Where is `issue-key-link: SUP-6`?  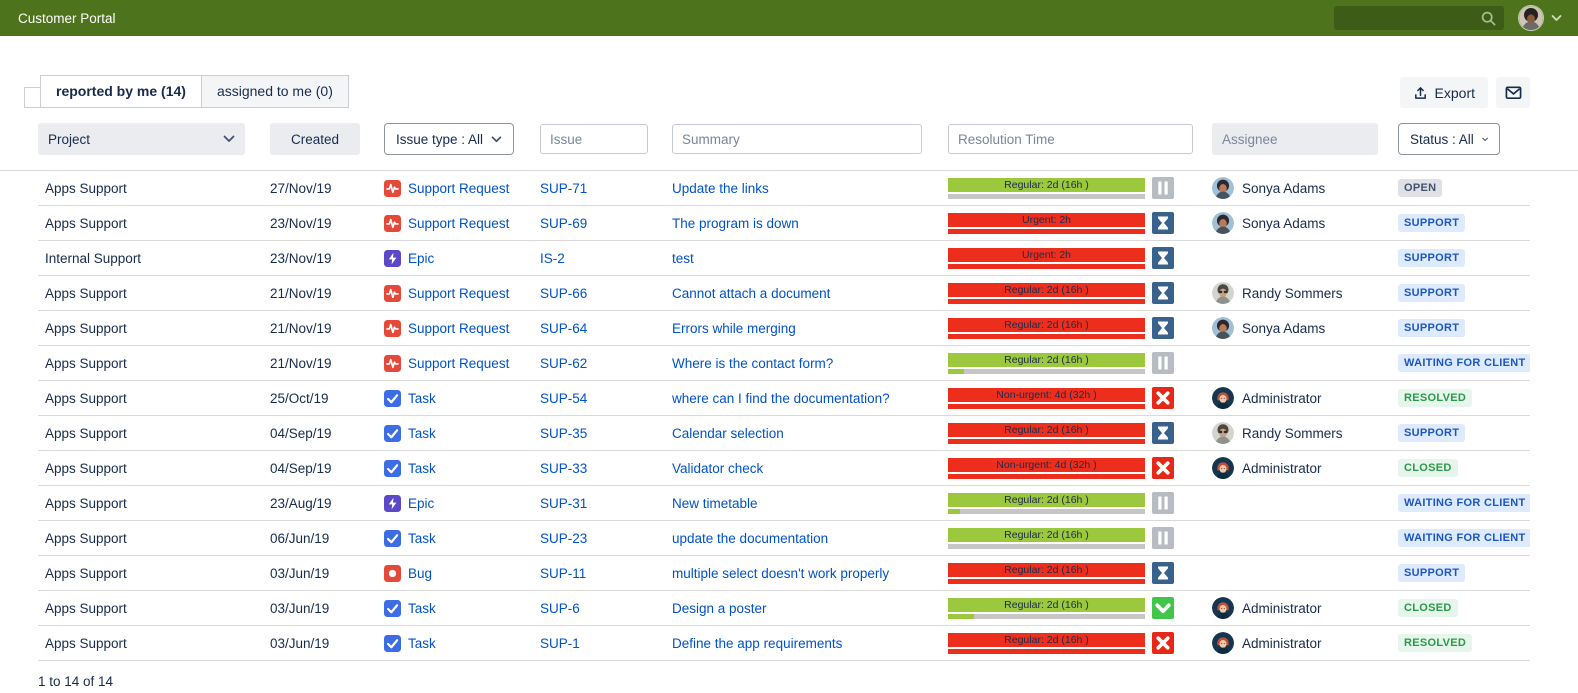 issue-key-link: SUP-6 is located at coordinates (560, 608).